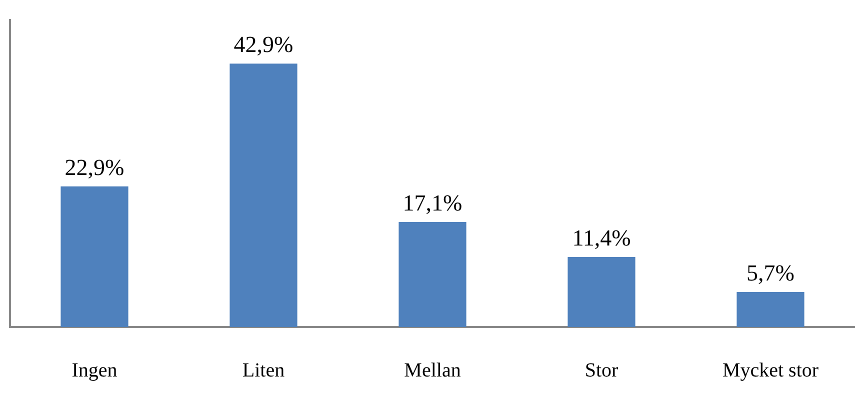  I want to click on data-label: 22,9%, so click(94, 167).